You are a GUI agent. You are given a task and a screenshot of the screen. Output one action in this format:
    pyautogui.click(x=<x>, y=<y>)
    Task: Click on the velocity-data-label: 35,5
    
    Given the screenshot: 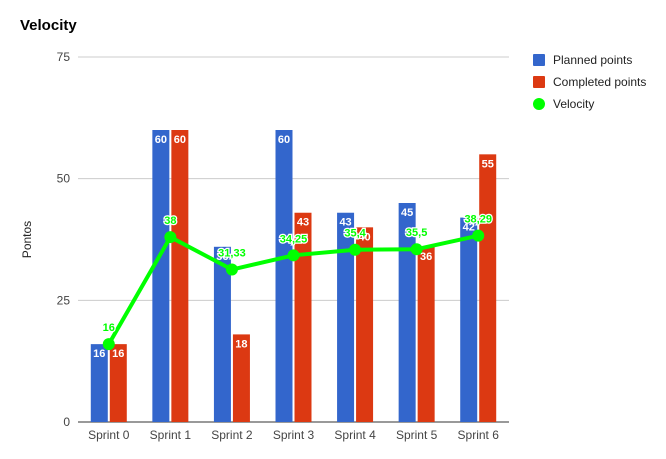 What is the action you would take?
    pyautogui.click(x=416, y=233)
    